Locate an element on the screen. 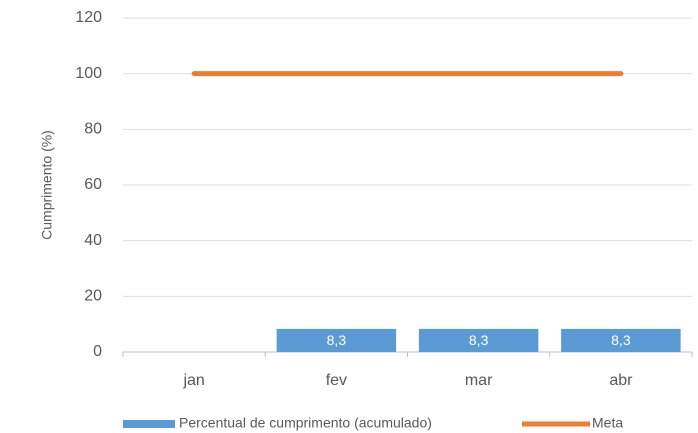 This screenshot has width=698, height=433. legend-label: Meta is located at coordinates (607, 423).